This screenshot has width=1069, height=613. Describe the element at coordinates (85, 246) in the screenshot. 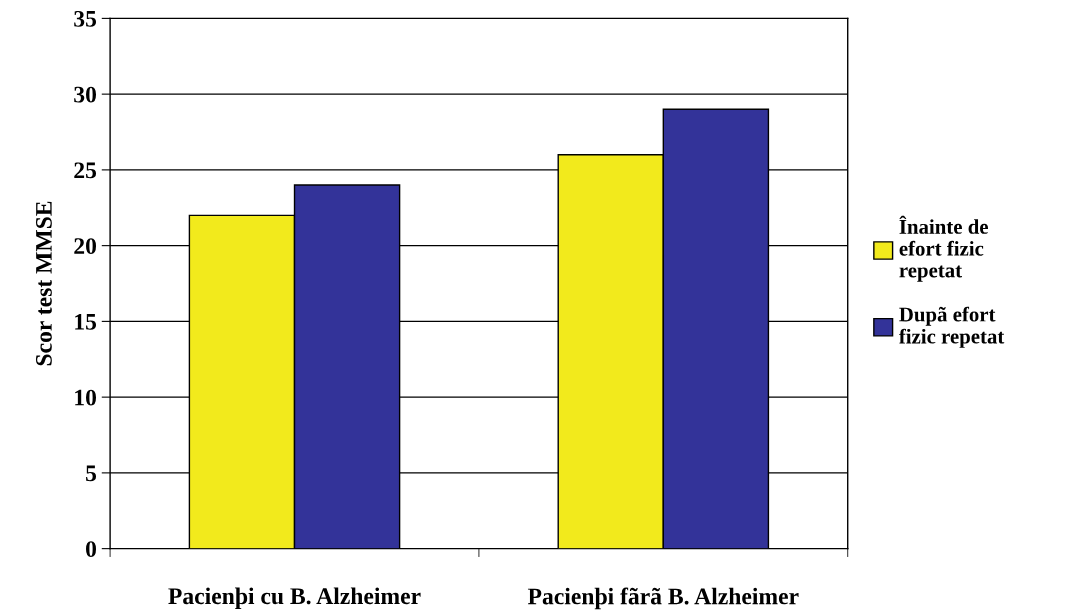

I see `y-tick-label: 20` at that location.